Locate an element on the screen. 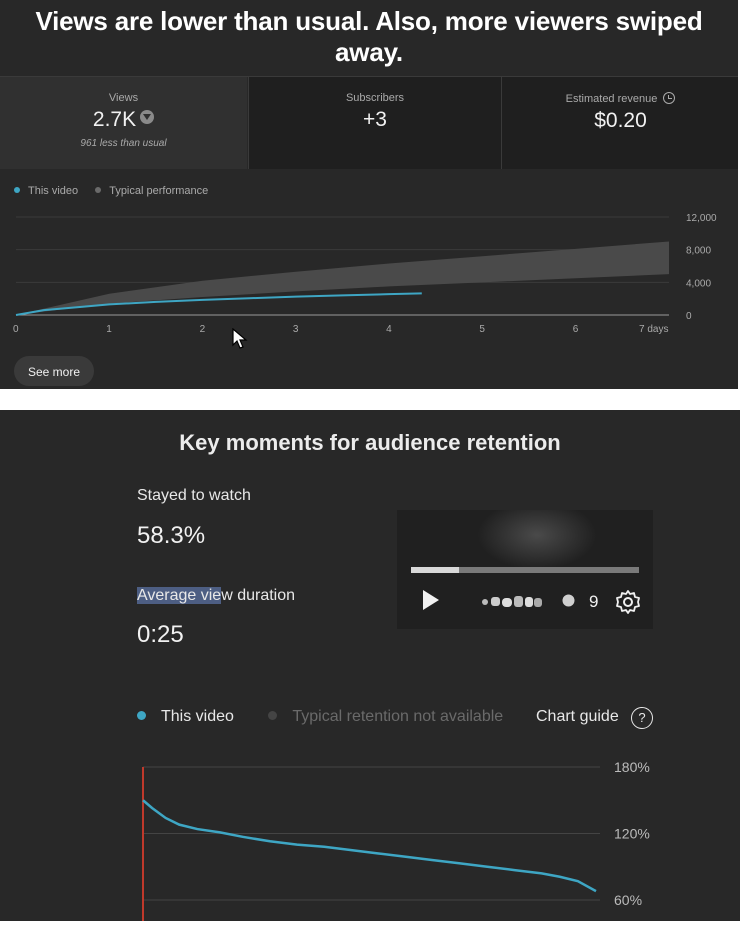  metric-subscribers-value: +3 is located at coordinates (375, 119).